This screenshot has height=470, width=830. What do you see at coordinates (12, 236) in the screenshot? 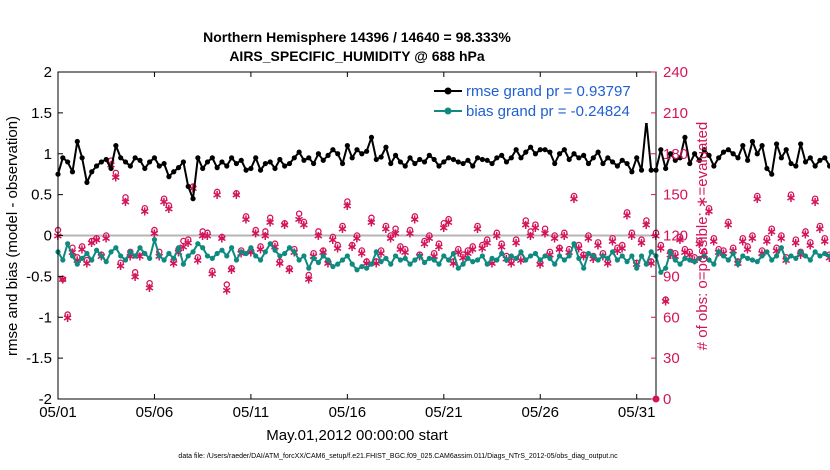
I see `y-axis-left-label: rmse and bias (model - observation)` at bounding box center [12, 236].